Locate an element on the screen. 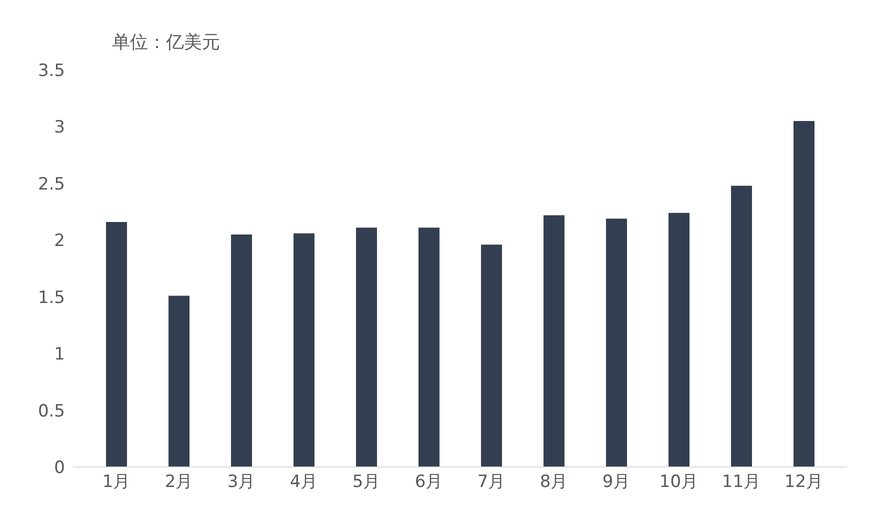 The height and width of the screenshot is (525, 875). y-tick-label: 3 is located at coordinates (59, 128).